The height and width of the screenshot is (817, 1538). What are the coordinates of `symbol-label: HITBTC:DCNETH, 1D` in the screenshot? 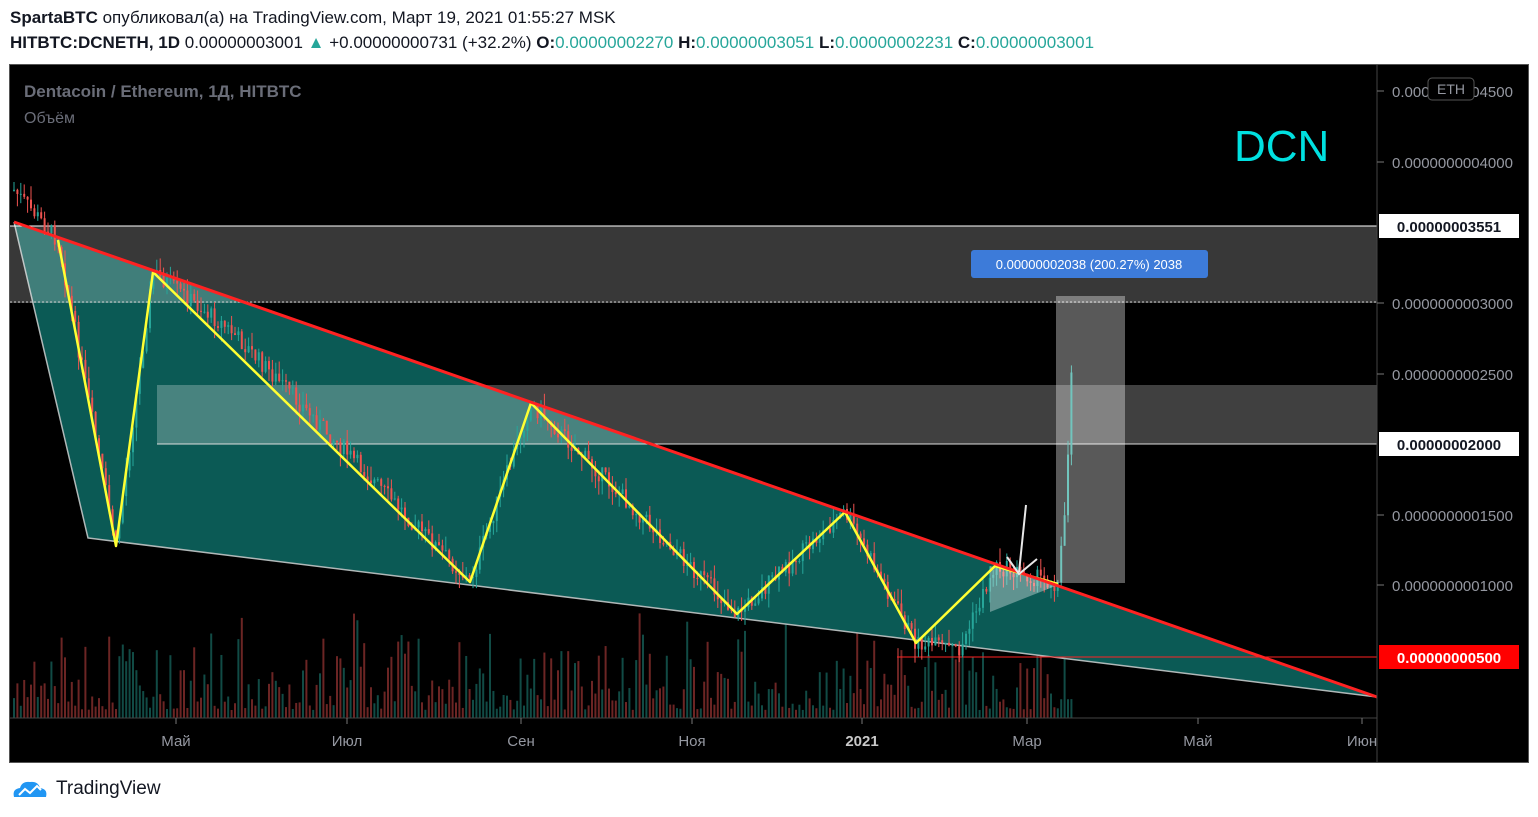 It's located at (95, 42).